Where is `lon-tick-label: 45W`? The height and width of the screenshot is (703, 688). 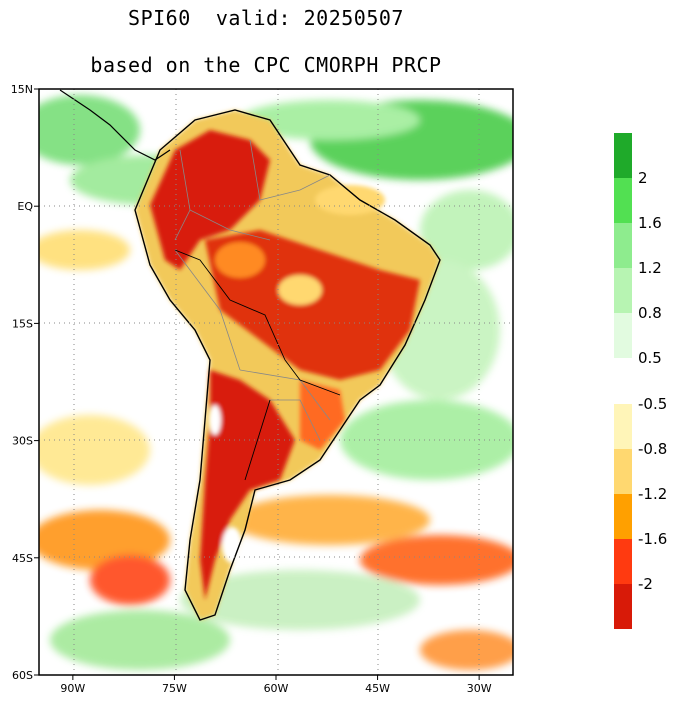
lon-tick-label: 45W is located at coordinates (377, 688).